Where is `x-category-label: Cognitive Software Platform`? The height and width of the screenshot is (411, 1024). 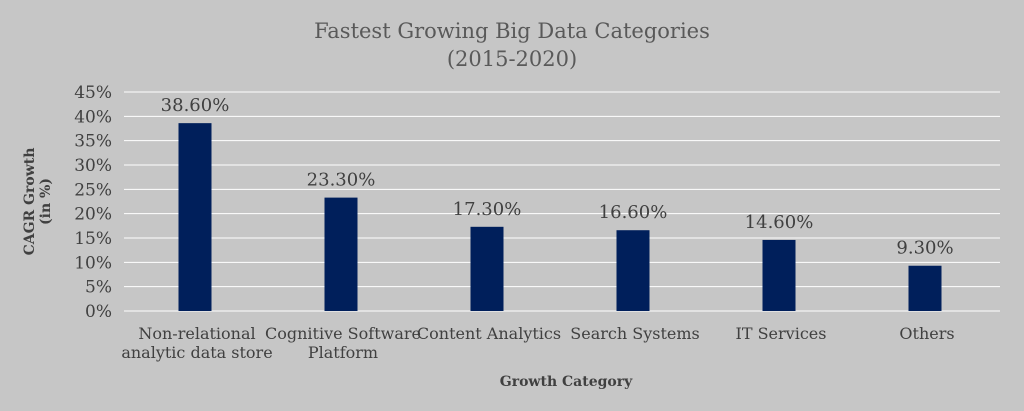
x-category-label: Cognitive Software Platform is located at coordinates (343, 343).